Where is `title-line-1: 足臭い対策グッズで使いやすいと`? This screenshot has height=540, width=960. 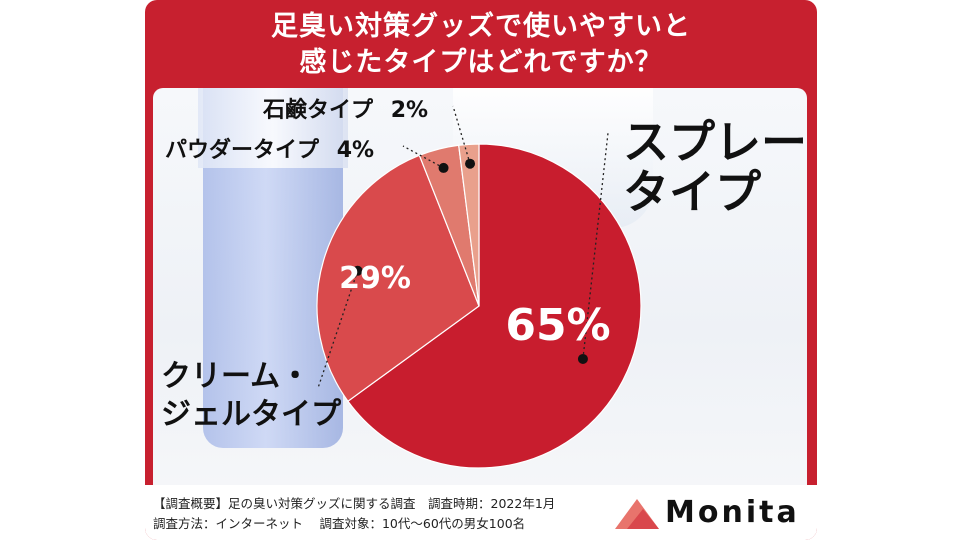 title-line-1: 足臭い対策グッズで使いやすいと is located at coordinates (481, 26).